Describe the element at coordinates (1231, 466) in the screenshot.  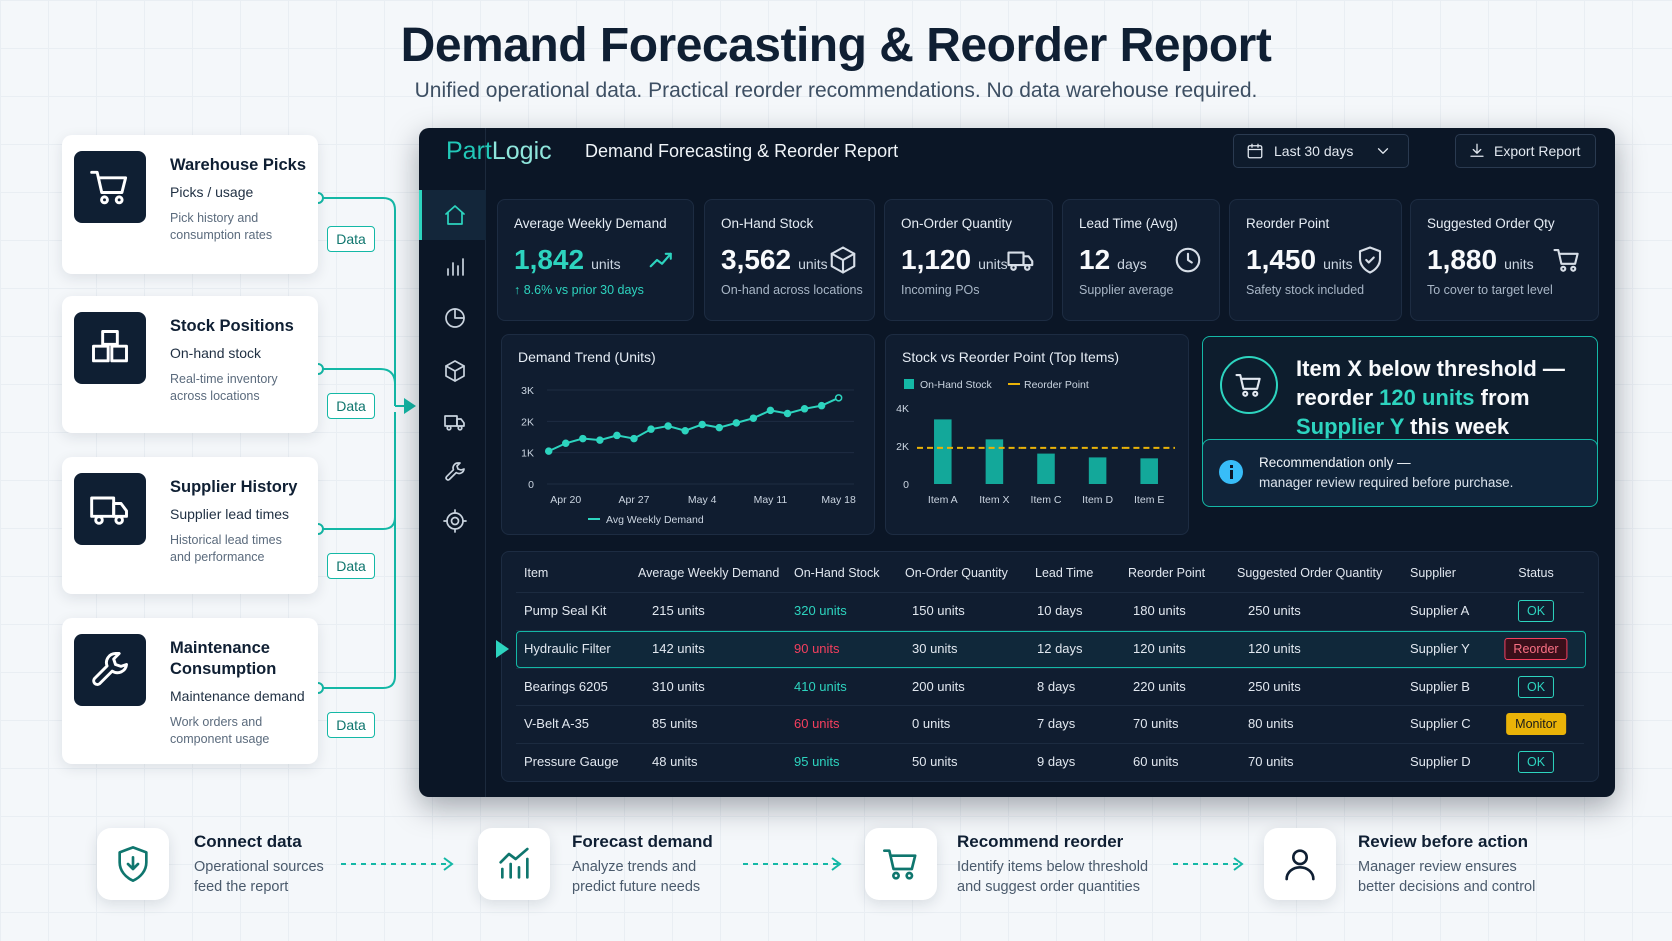
I see `info-dot` at that location.